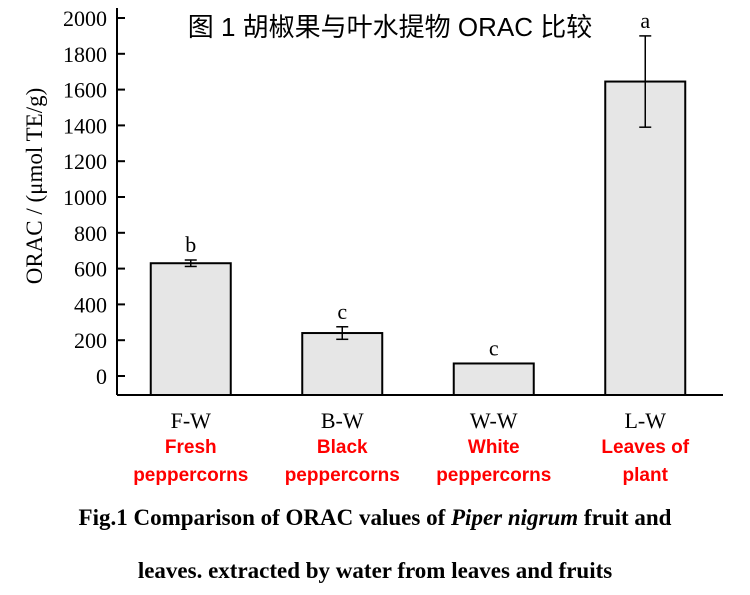 This screenshot has width=750, height=595. Describe the element at coordinates (645, 20) in the screenshot. I see `significance-letter: a` at that location.